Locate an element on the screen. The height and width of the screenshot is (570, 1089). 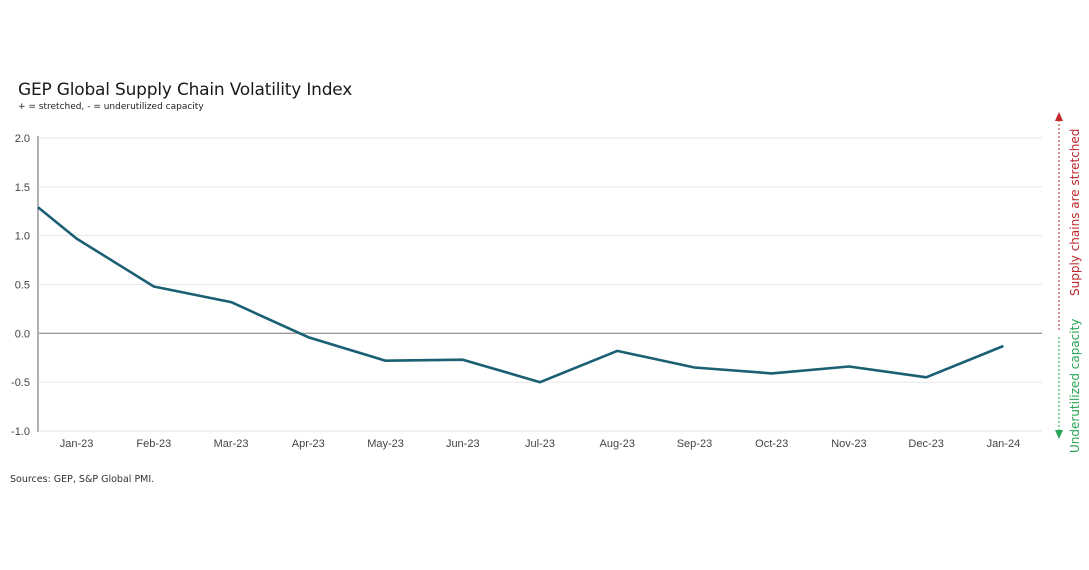
x-tick-label: Feb-23 is located at coordinates (153, 444).